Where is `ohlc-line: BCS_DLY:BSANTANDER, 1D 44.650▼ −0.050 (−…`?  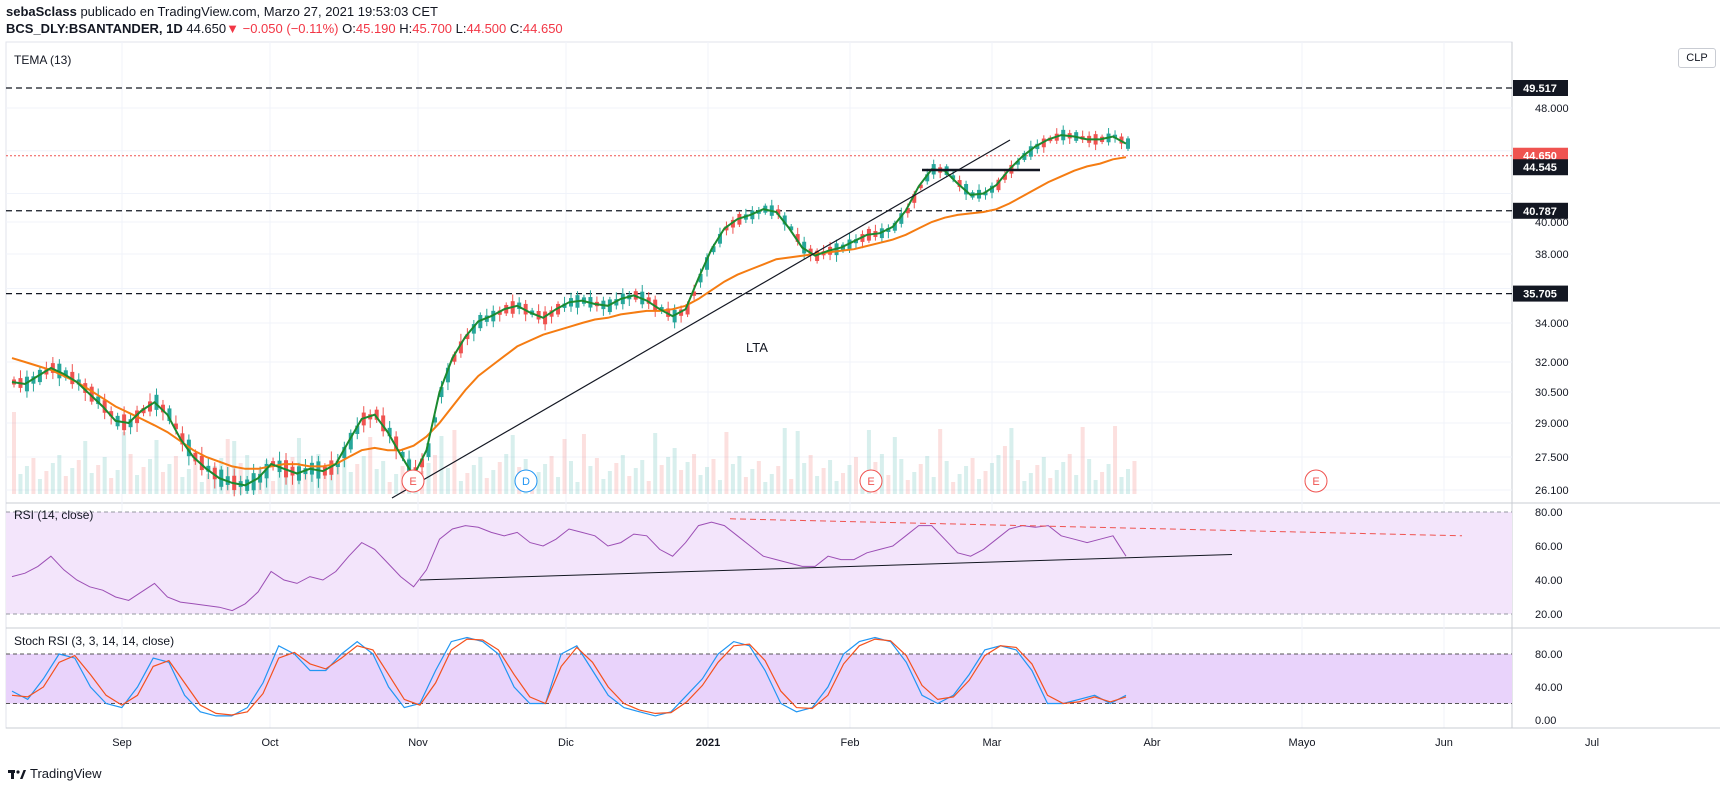 ohlc-line: BCS_DLY:BSANTANDER, 1D 44.650▼ −0.050 (−… is located at coordinates (284, 28).